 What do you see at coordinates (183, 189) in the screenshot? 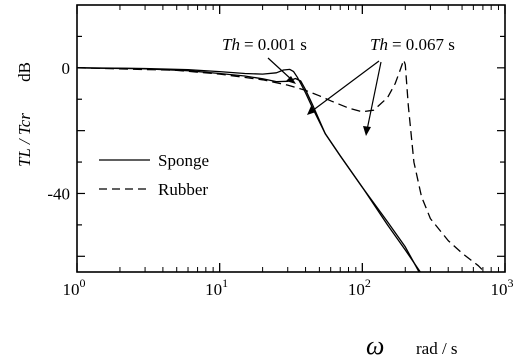
I see `legend-label-rubber: Rubber` at bounding box center [183, 189].